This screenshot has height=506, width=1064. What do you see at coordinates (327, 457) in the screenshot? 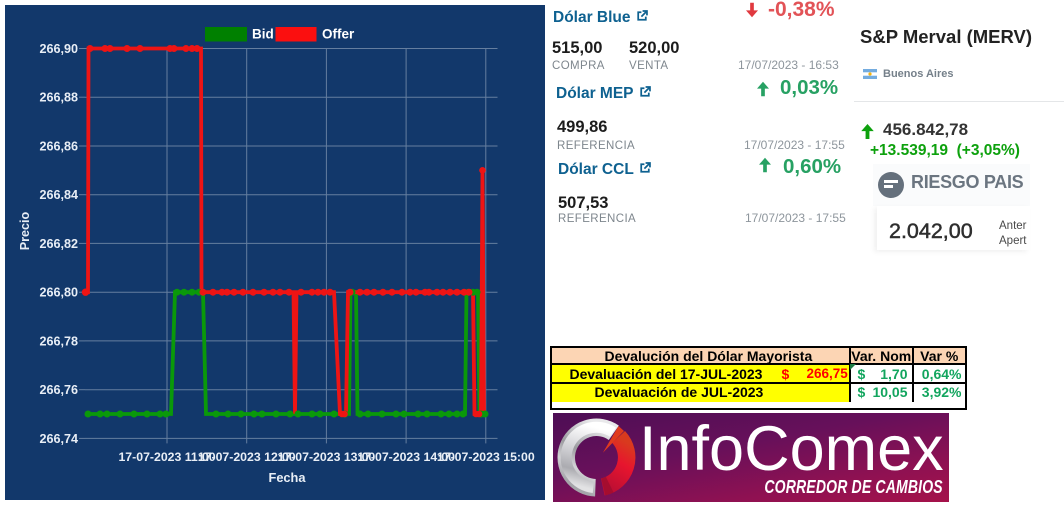
I see `svg-text: 17-07-2023 13:00` at bounding box center [327, 457].